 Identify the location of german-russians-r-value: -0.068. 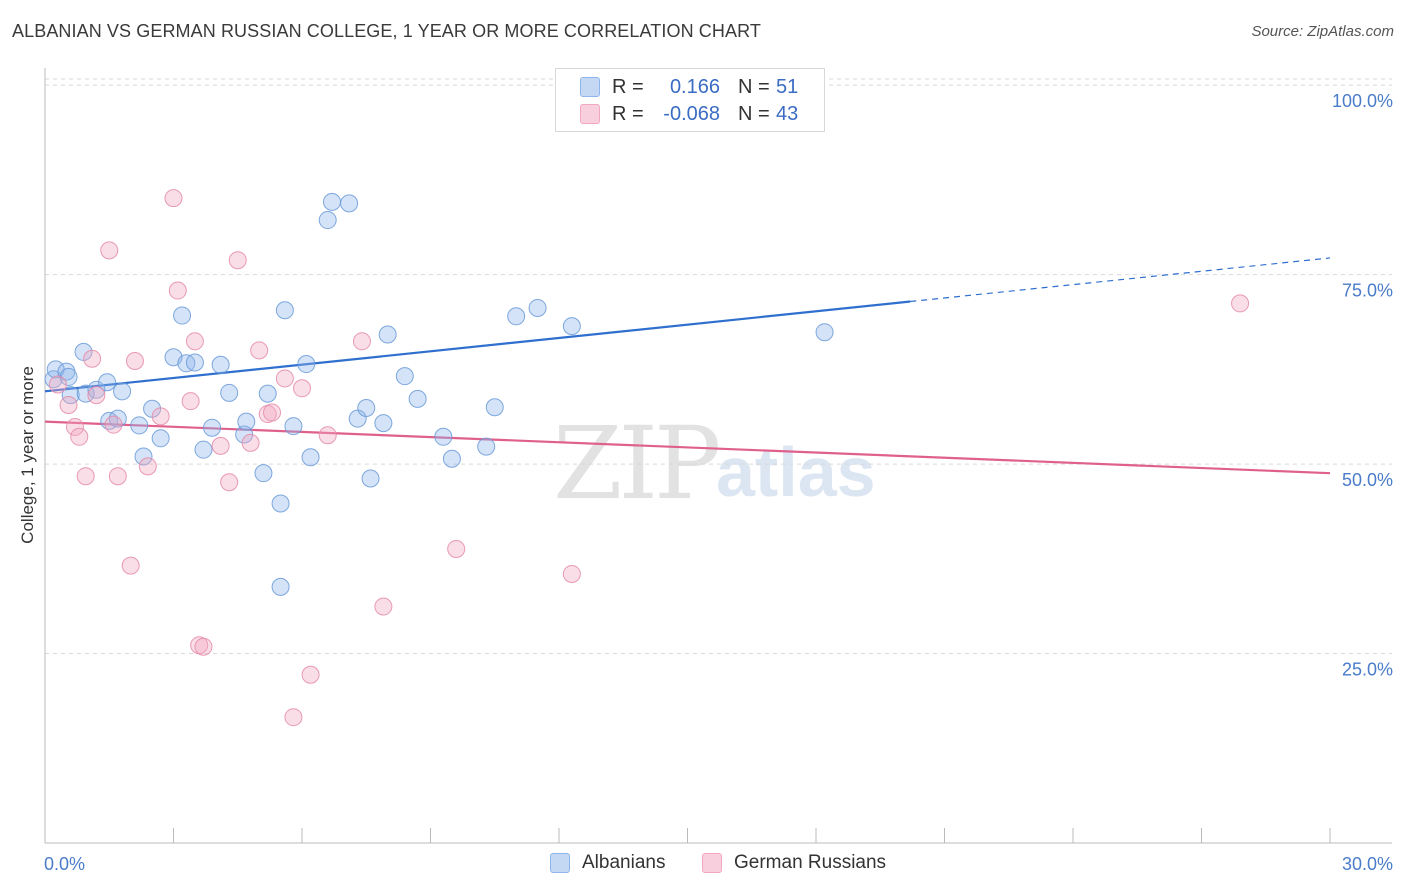
(691, 113).